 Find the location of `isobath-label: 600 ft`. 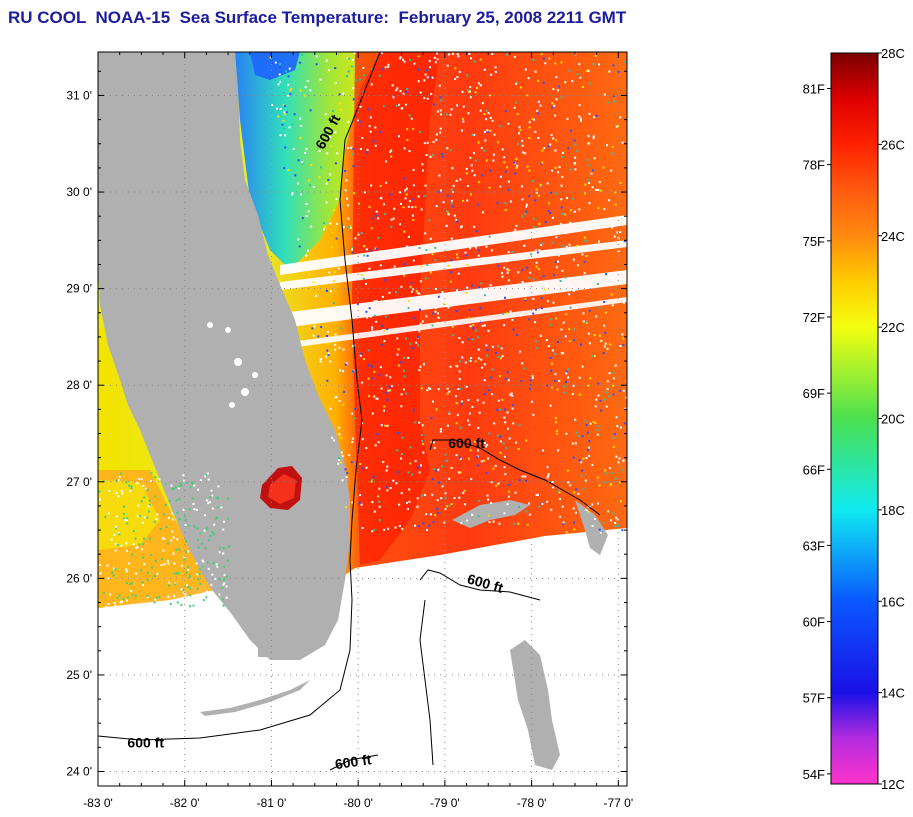

isobath-label: 600 ft is located at coordinates (353, 761).